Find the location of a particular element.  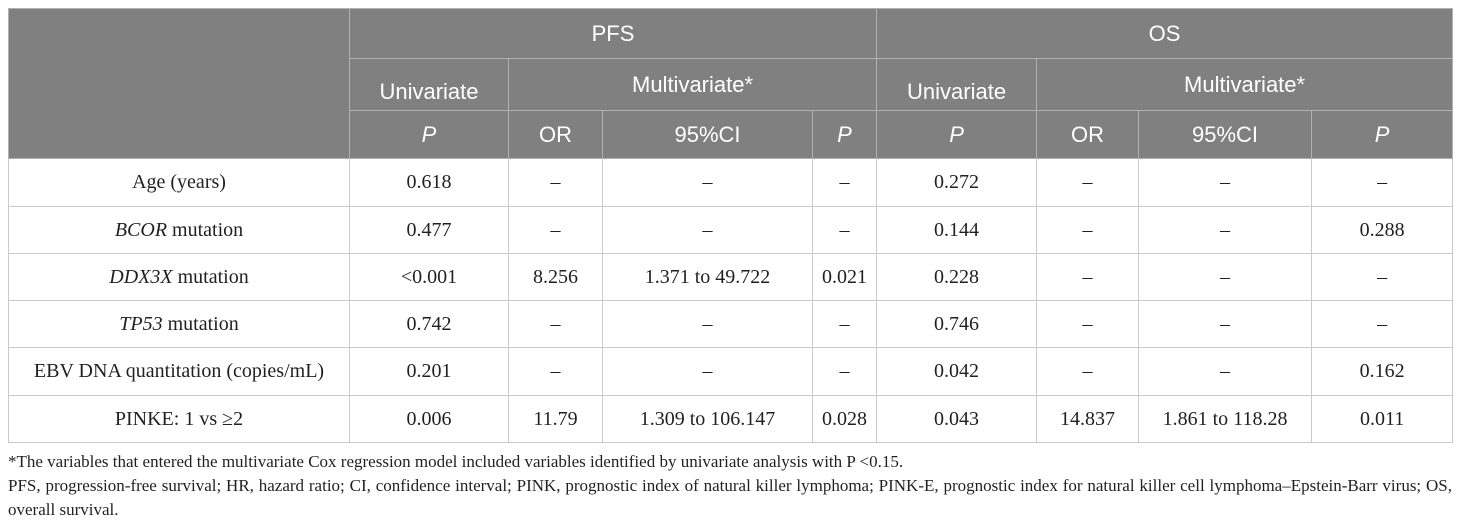

pfs-univariate-p-cell: <0.001 is located at coordinates (429, 277).